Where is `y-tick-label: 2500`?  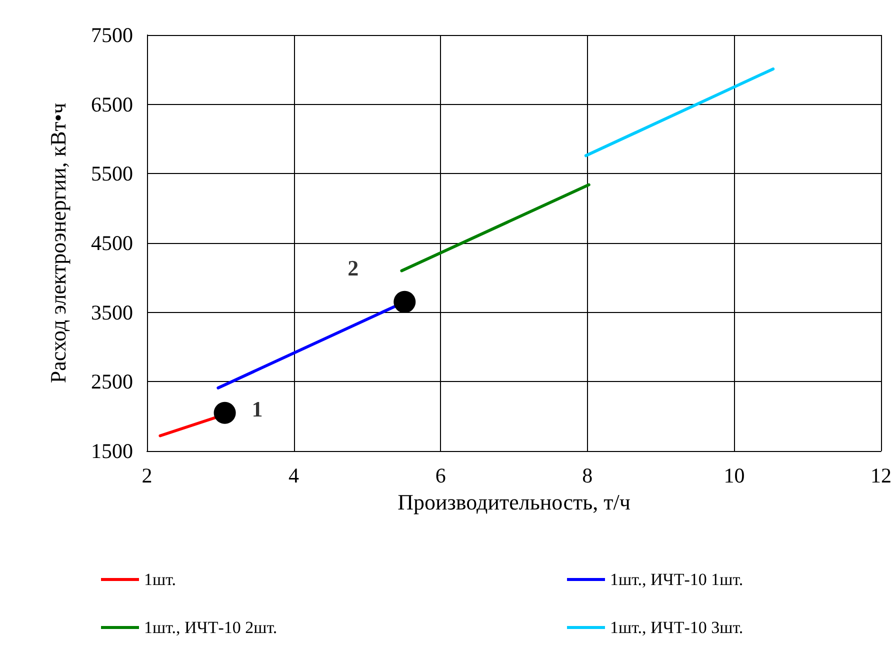 y-tick-label: 2500 is located at coordinates (112, 382).